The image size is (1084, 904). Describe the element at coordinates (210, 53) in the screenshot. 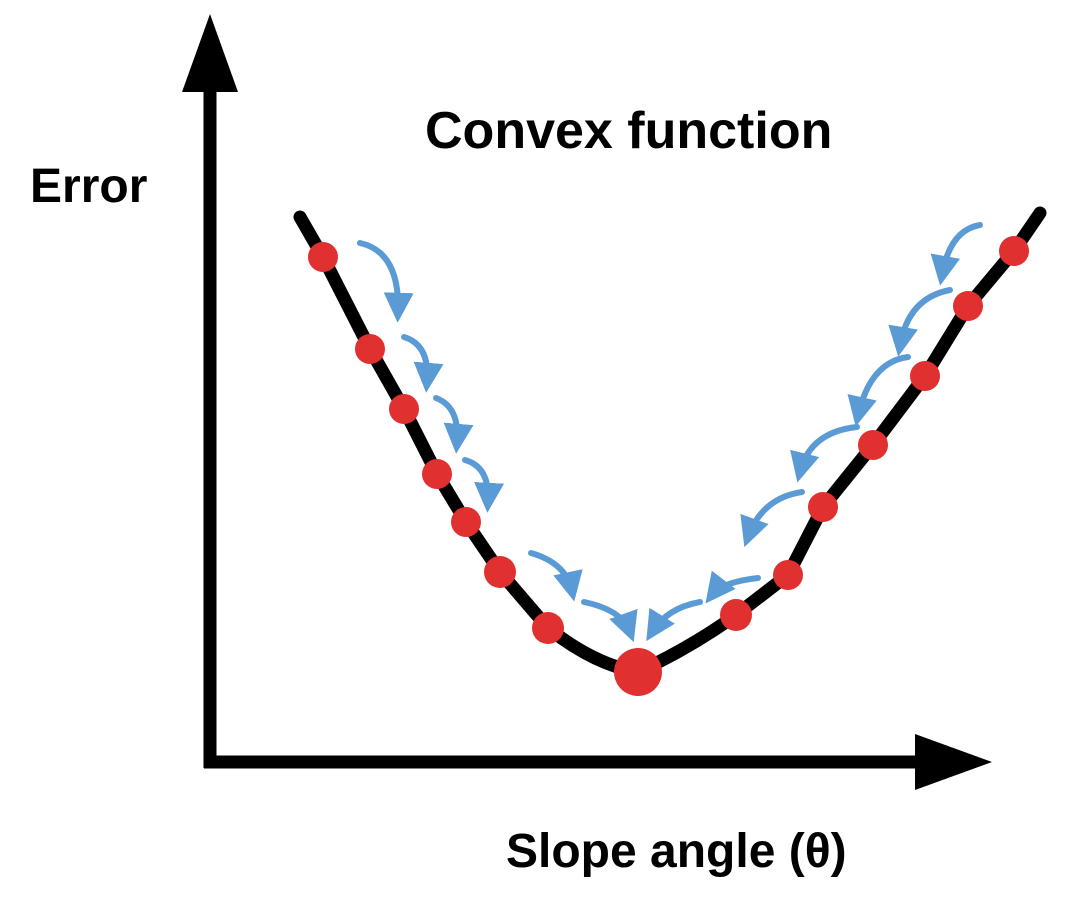

I see `y-axis-arrowhead-icon` at that location.